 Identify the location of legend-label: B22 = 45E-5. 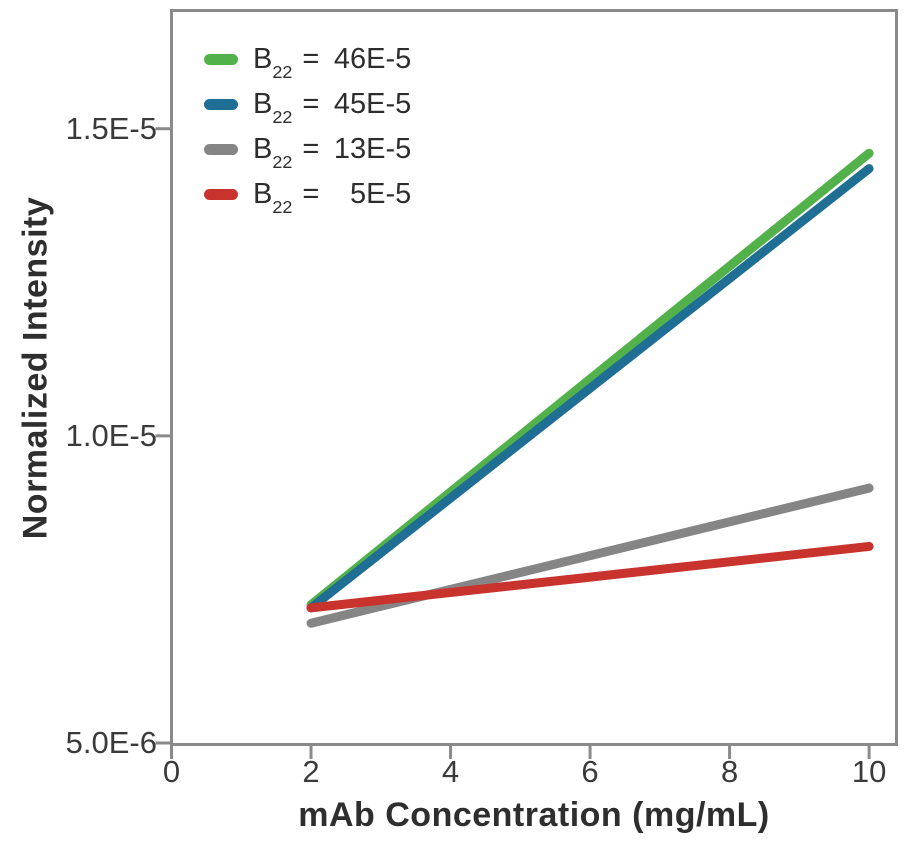
(332, 108).